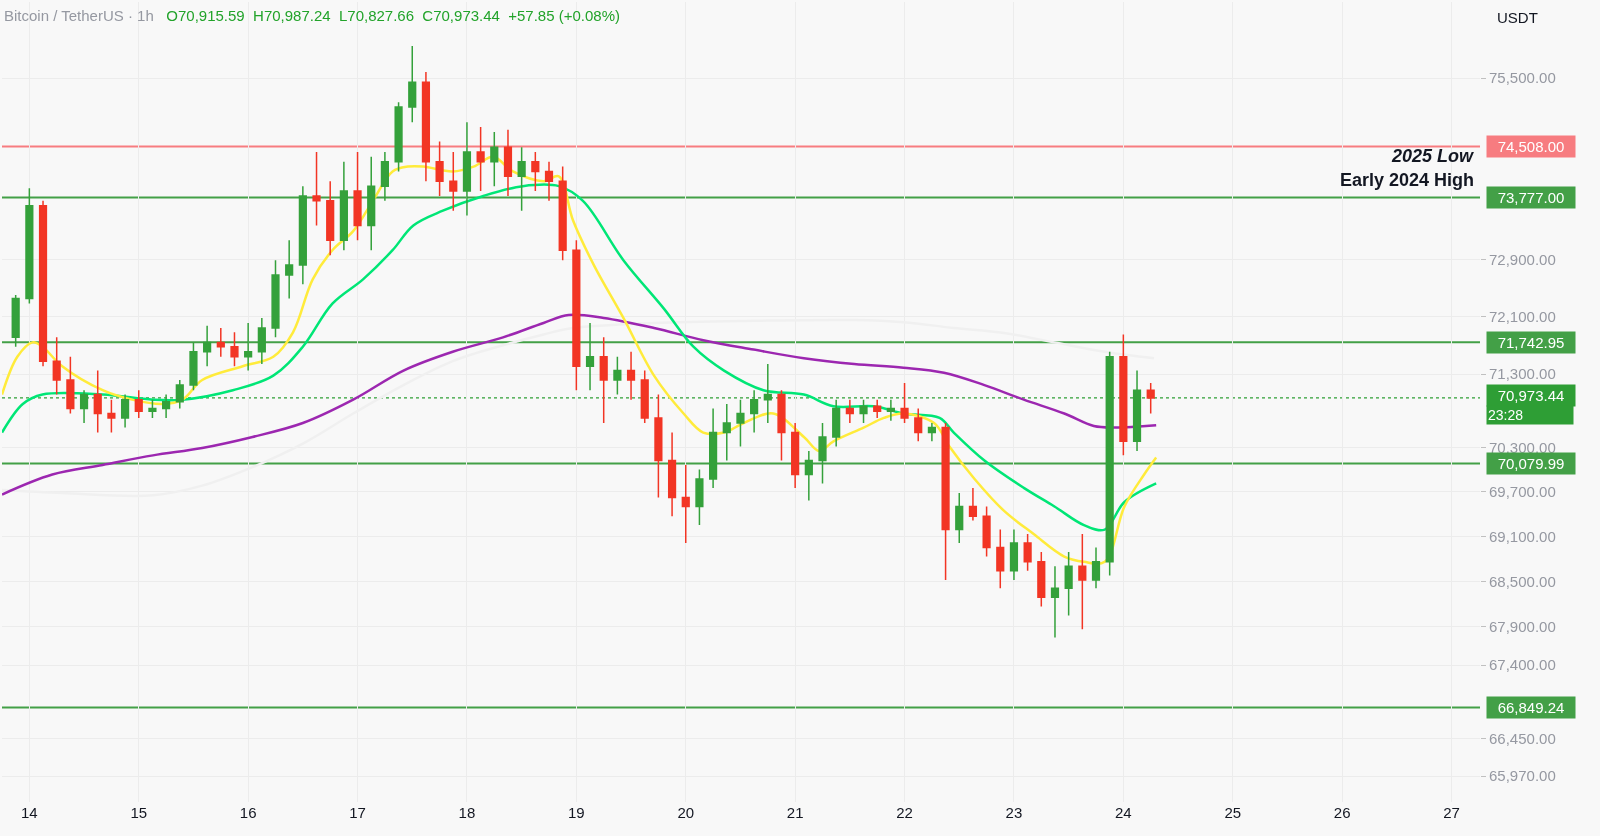 This screenshot has width=1600, height=836. Describe the element at coordinates (1522, 259) in the screenshot. I see `y-tick-label: 72,900.00` at that location.